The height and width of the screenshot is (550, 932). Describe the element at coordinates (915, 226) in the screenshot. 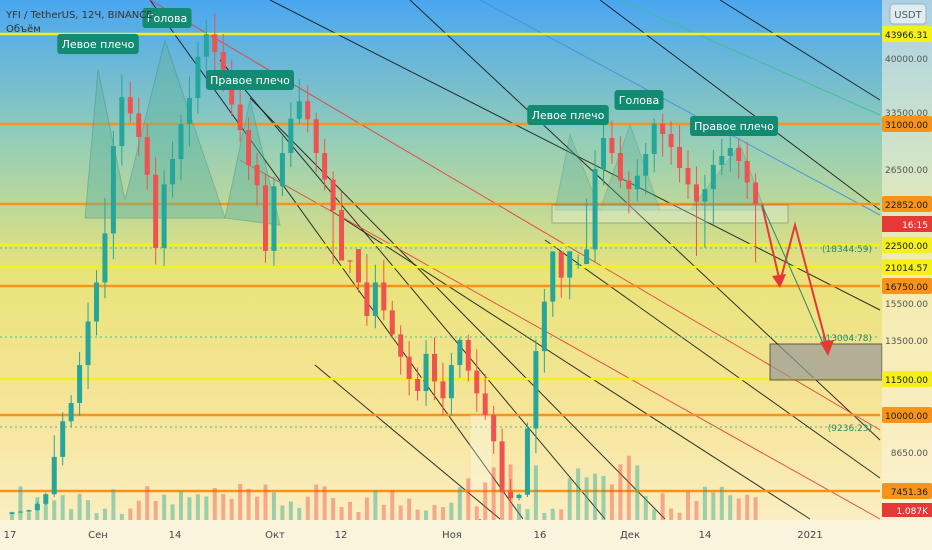

I see `countdown-label: 16:15` at that location.